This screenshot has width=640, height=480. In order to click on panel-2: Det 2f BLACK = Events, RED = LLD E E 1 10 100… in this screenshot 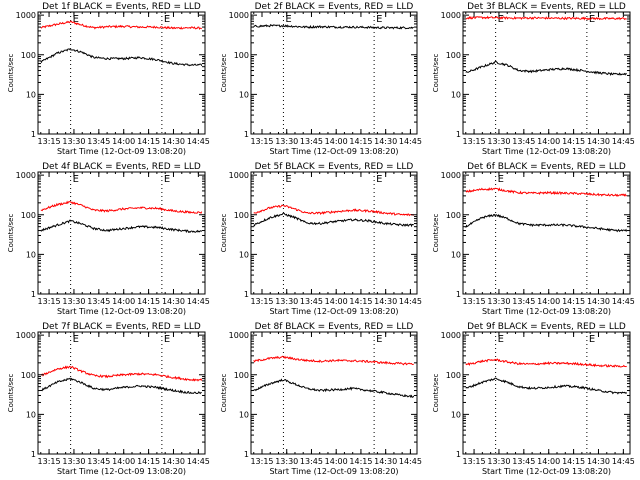, I will do `click(321, 79)`.